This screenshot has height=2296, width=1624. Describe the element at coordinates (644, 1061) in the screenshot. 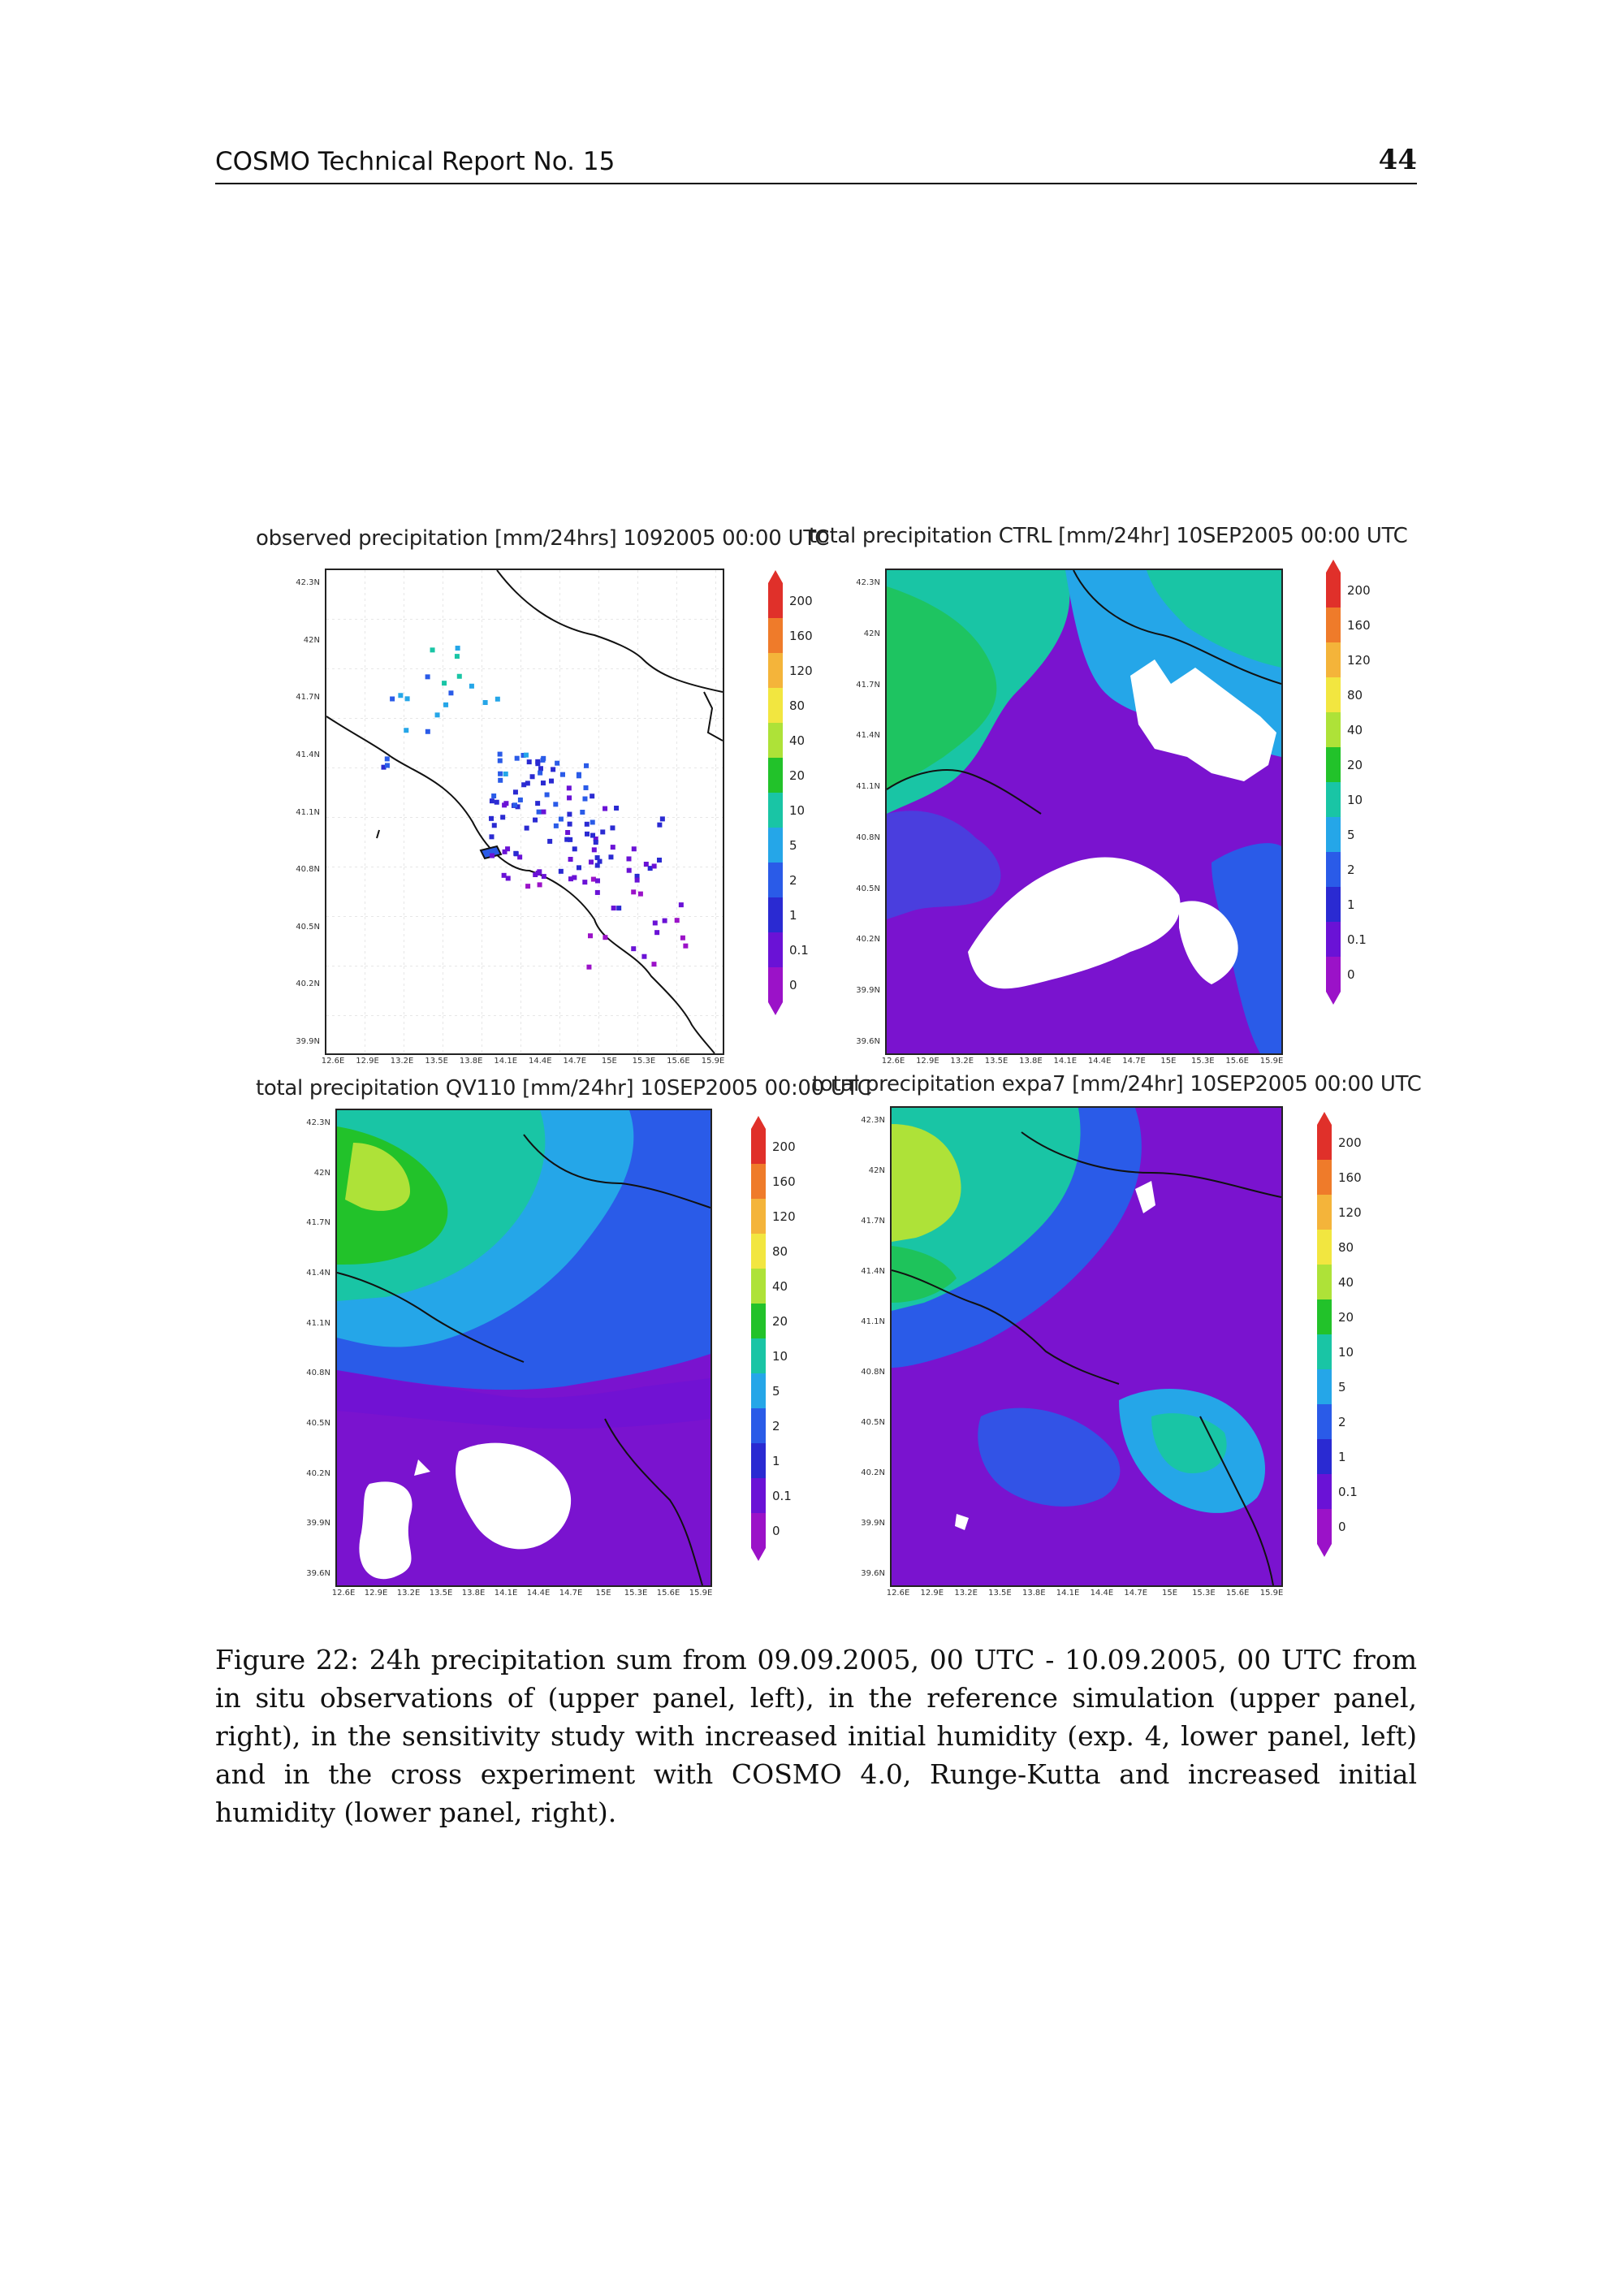

I see `longitude-tick-label: 15.3E` at that location.